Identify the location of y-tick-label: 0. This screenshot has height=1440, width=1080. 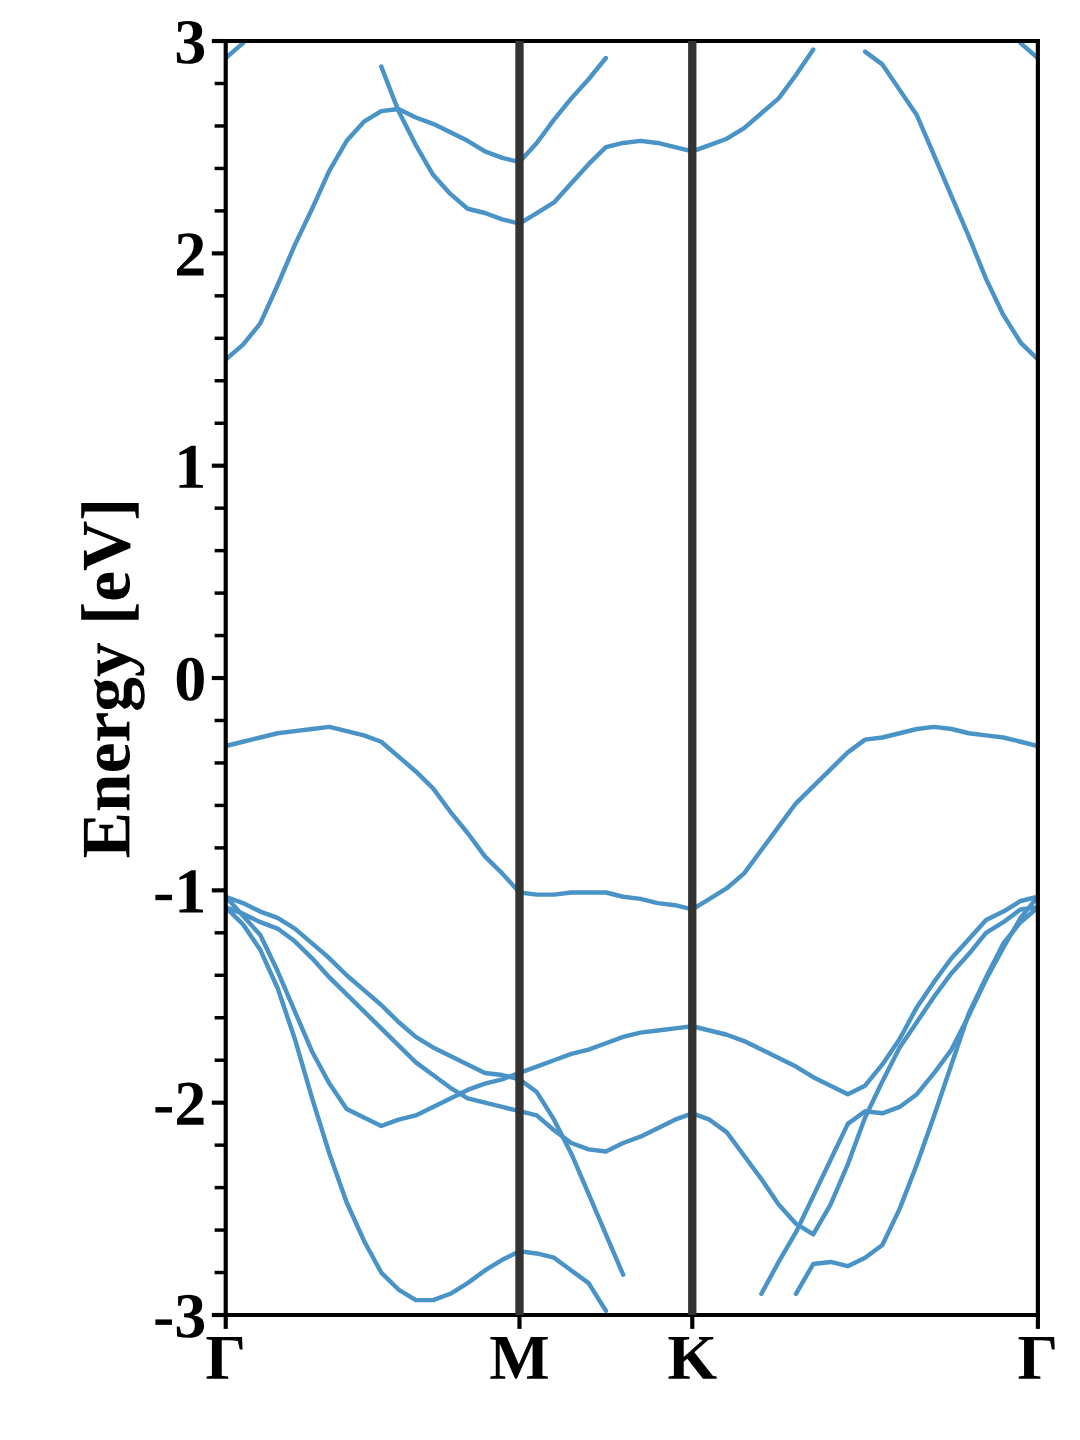
(190, 679).